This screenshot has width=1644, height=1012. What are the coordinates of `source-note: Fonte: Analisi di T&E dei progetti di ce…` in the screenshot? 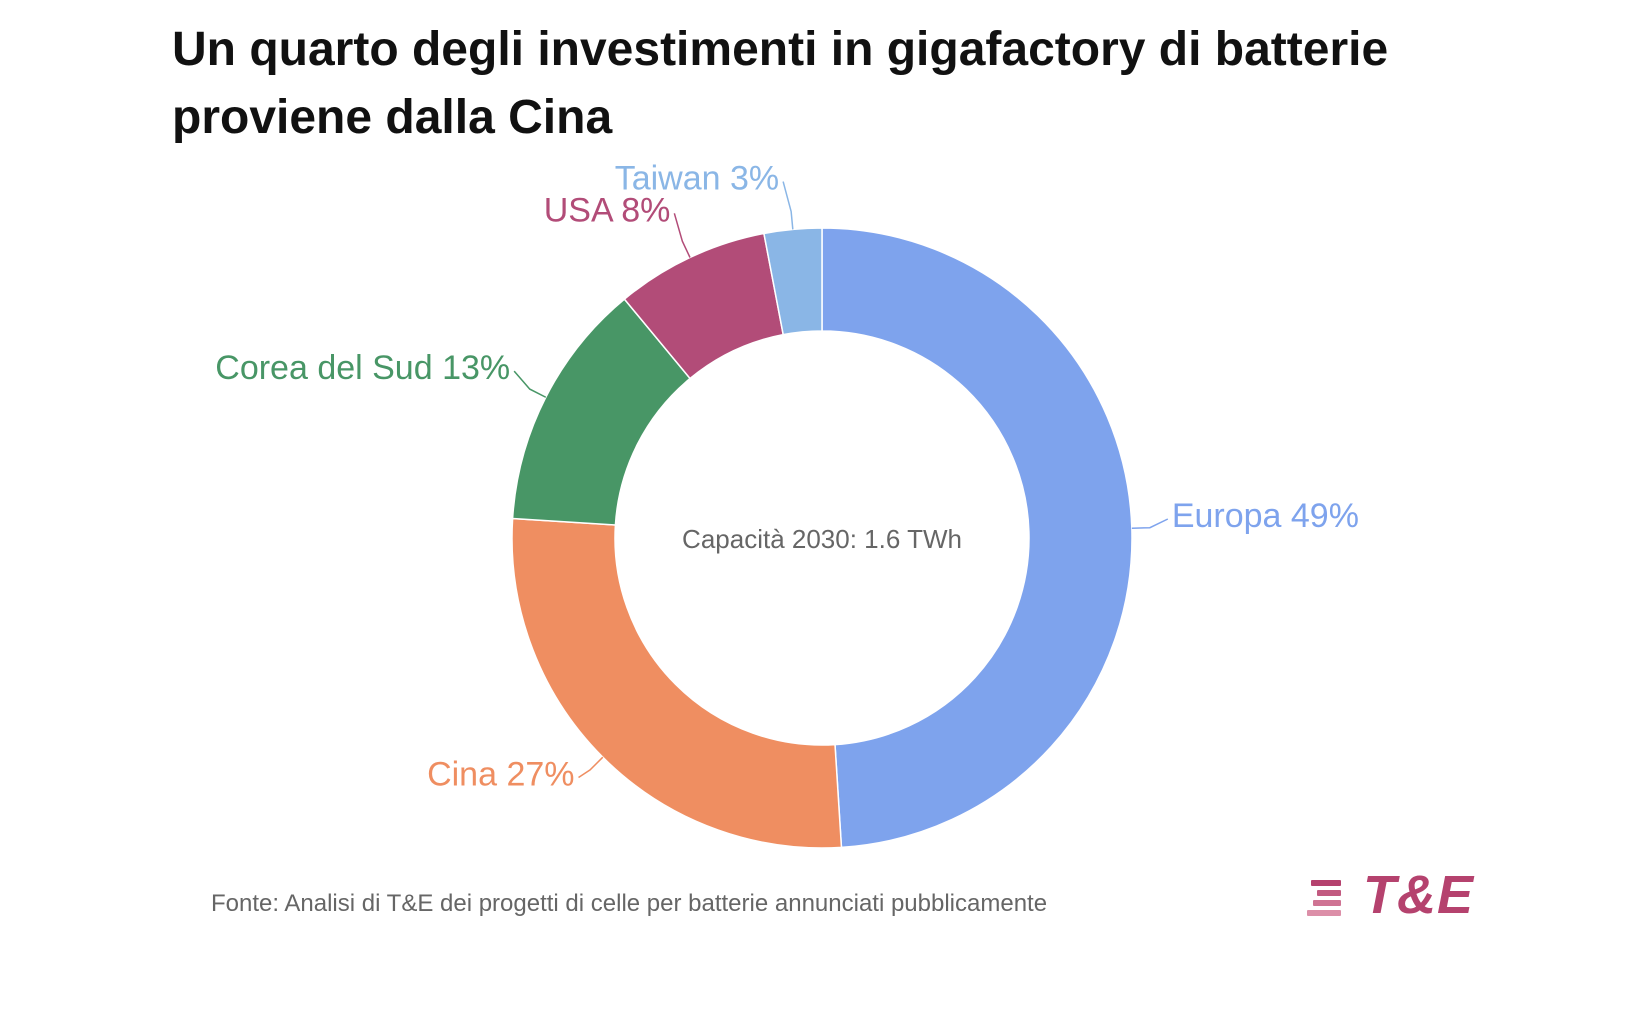 It's located at (629, 903).